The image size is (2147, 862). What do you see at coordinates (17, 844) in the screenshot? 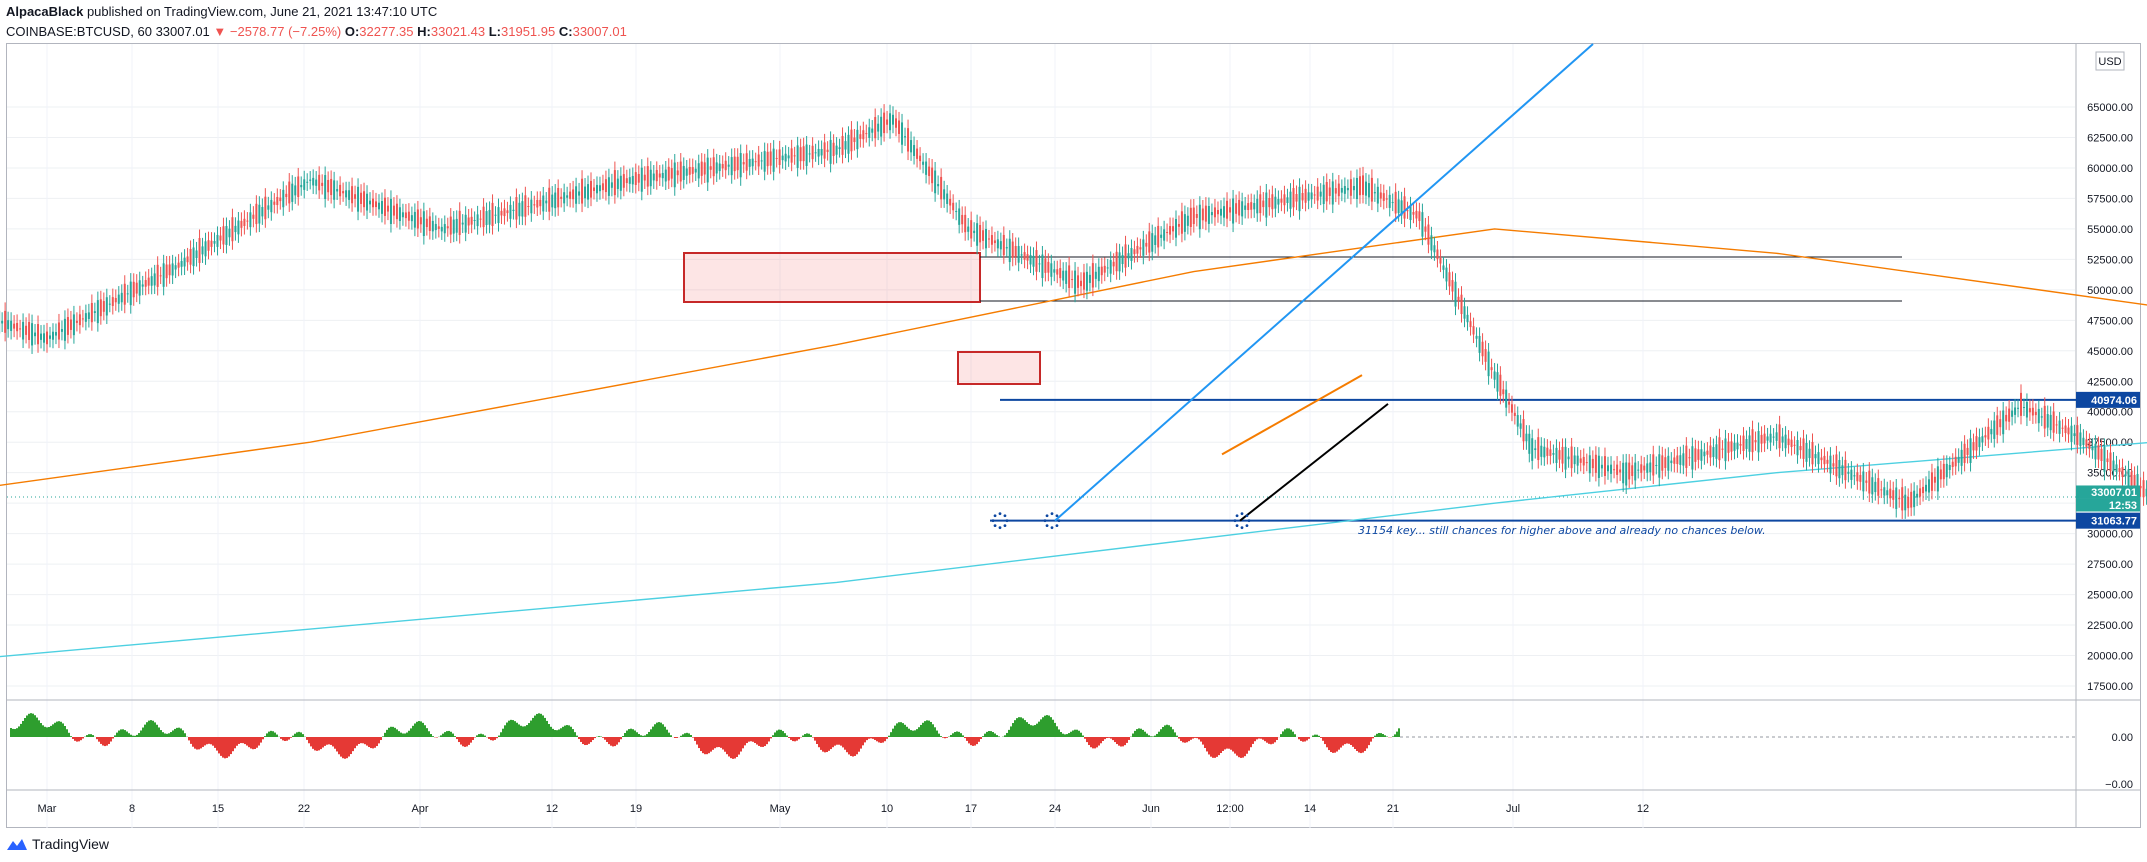
I see `tradingview-logo-icon` at bounding box center [17, 844].